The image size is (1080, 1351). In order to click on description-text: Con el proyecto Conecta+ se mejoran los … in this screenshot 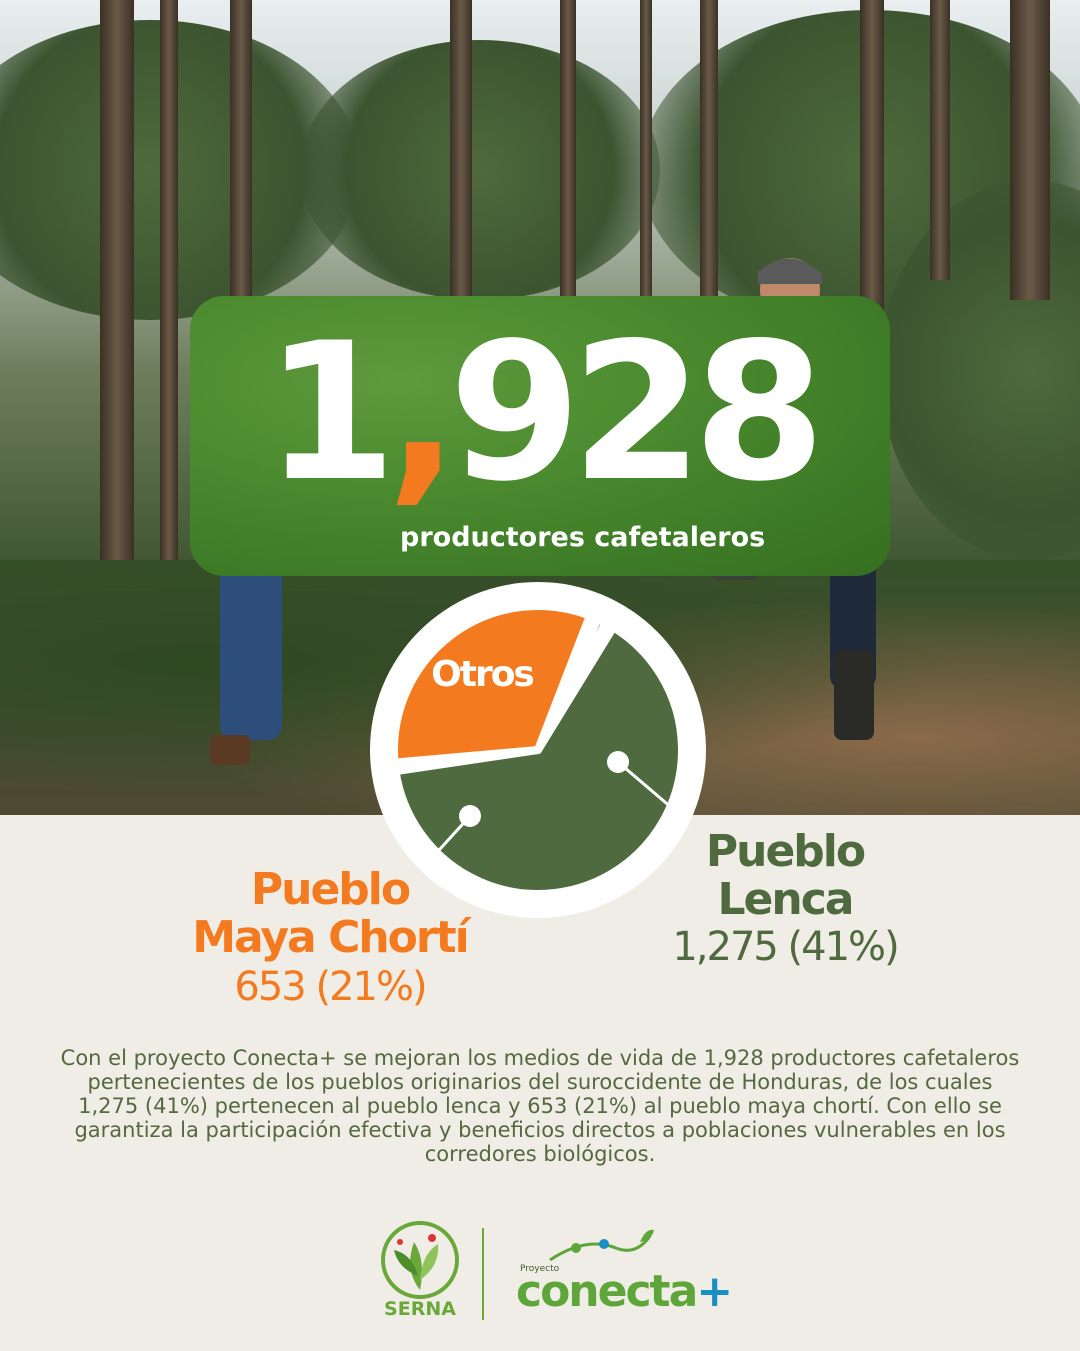, I will do `click(540, 1106)`.